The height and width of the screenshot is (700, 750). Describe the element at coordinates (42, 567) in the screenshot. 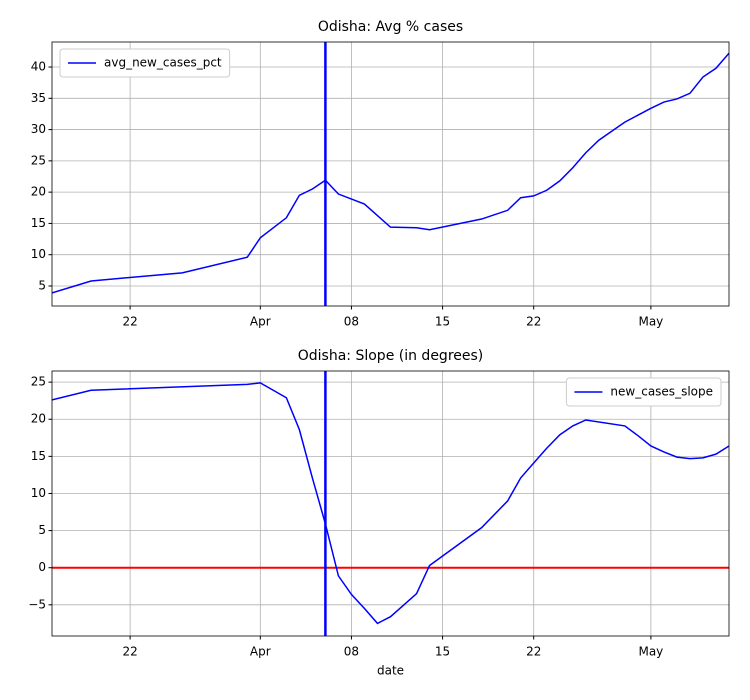

I see `y-tick-label: 0` at that location.